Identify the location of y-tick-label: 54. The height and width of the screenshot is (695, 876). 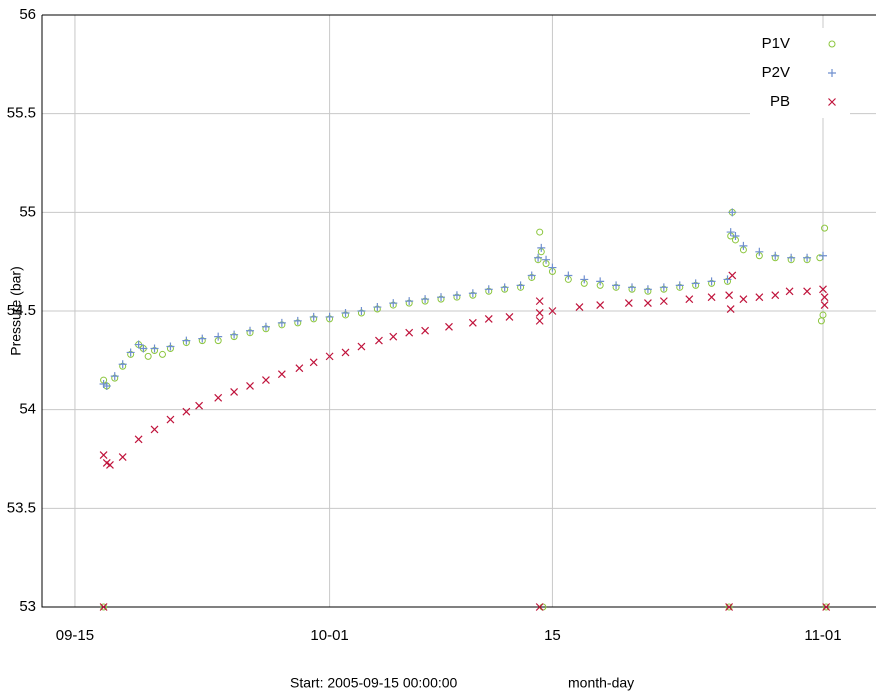
(27, 409).